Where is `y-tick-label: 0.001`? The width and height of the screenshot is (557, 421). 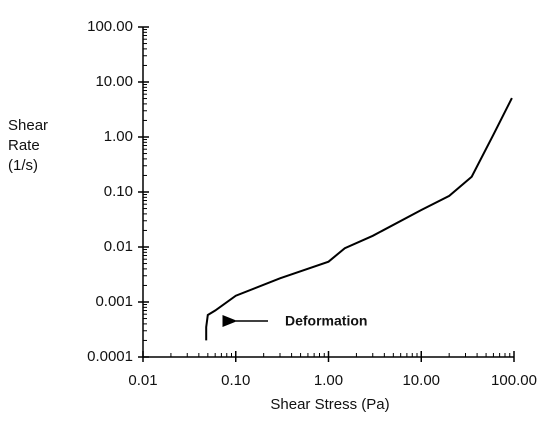
y-tick-label: 0.001 is located at coordinates (114, 301).